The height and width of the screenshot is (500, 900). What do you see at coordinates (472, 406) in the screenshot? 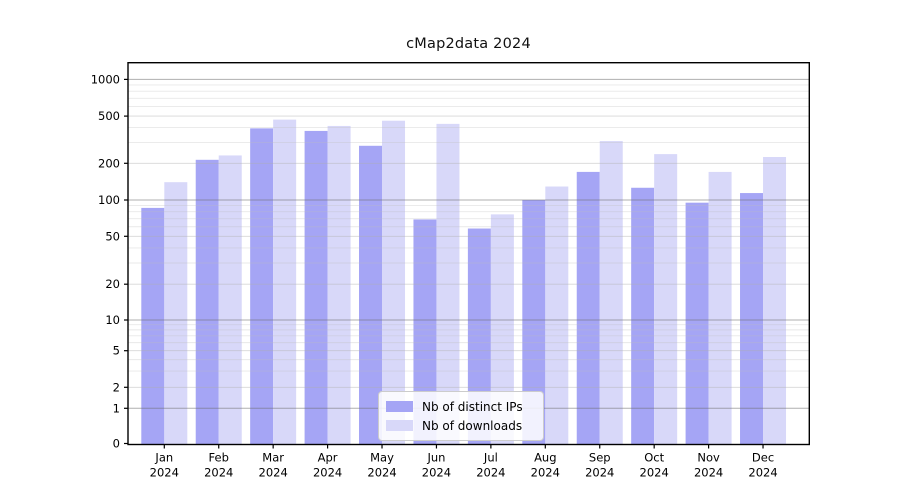
I see `legend-label-distinct-ips: Nb of distinct IPs` at bounding box center [472, 406].